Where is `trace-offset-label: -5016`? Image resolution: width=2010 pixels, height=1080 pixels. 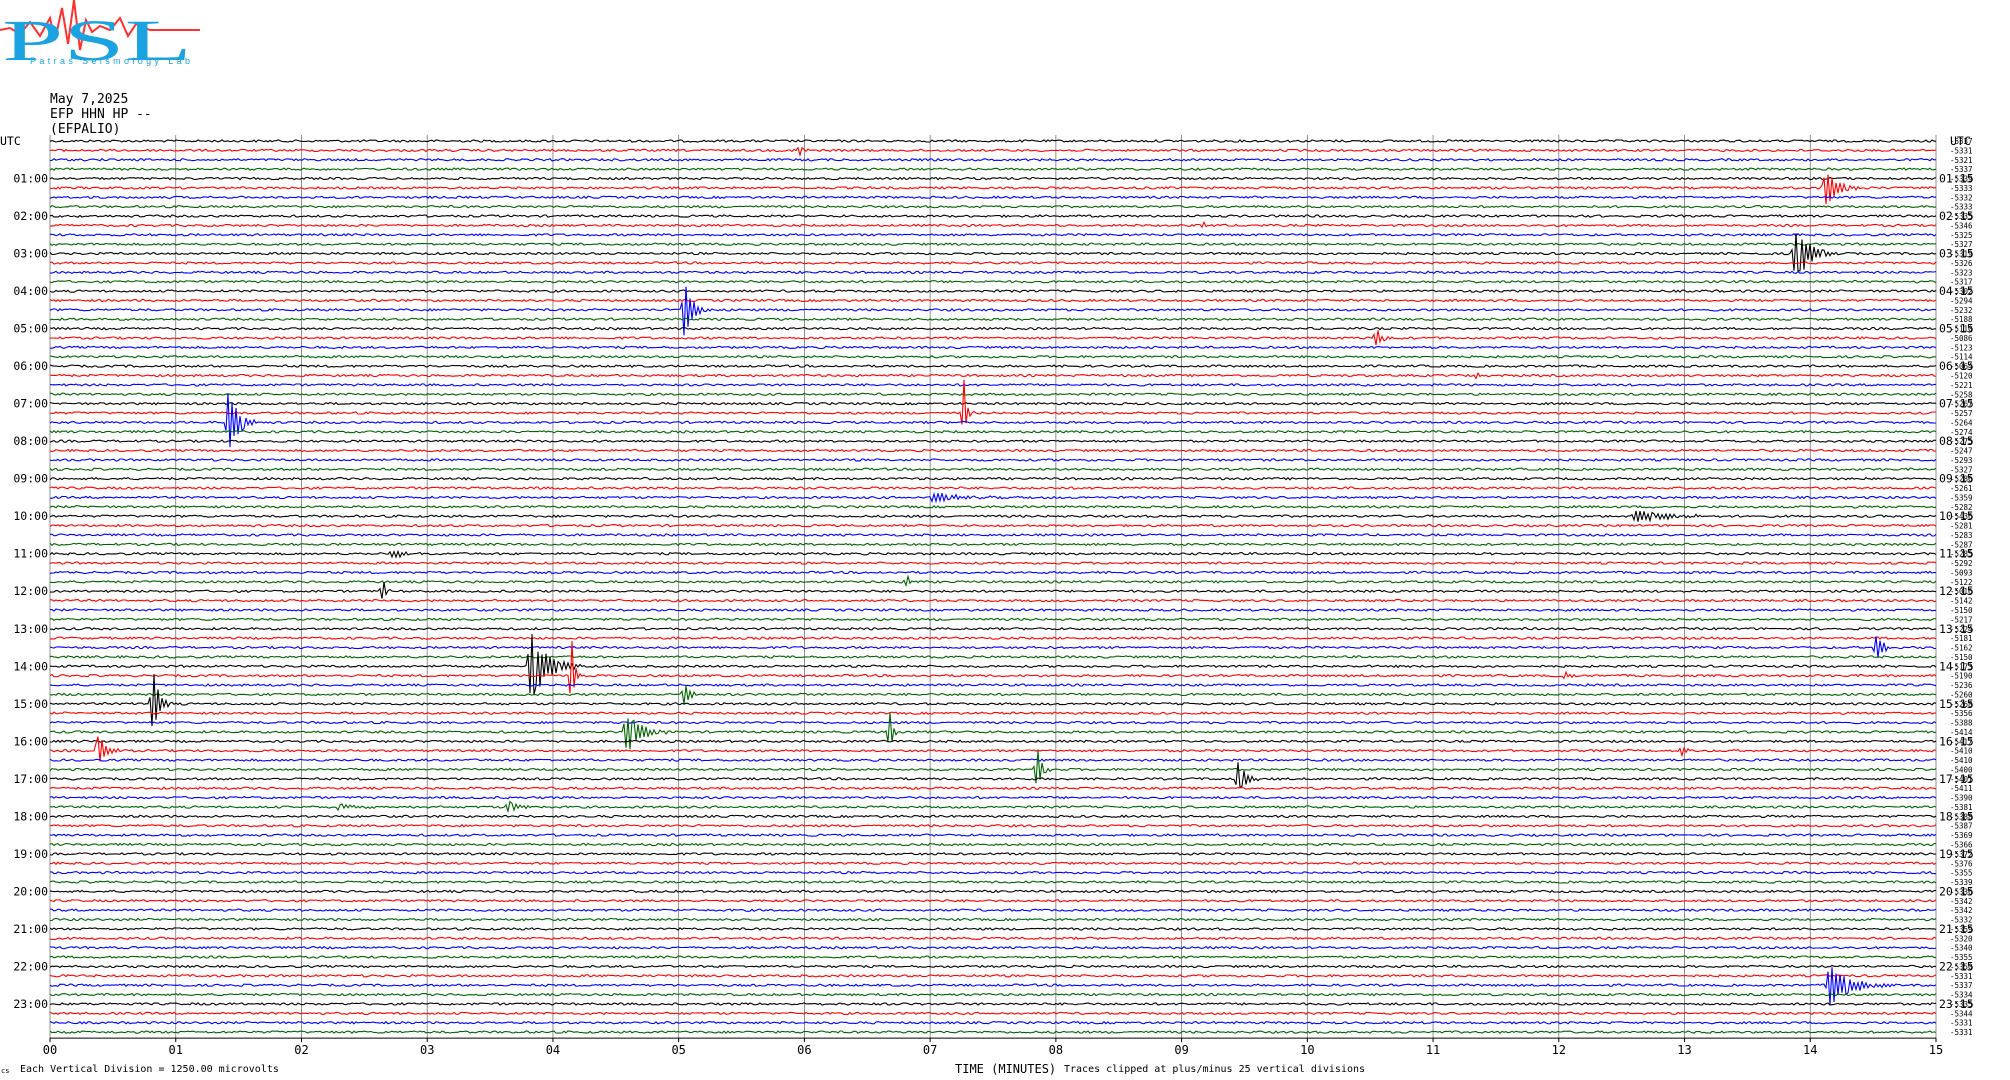
trace-offset-label: -5016 is located at coordinates (1961, 591).